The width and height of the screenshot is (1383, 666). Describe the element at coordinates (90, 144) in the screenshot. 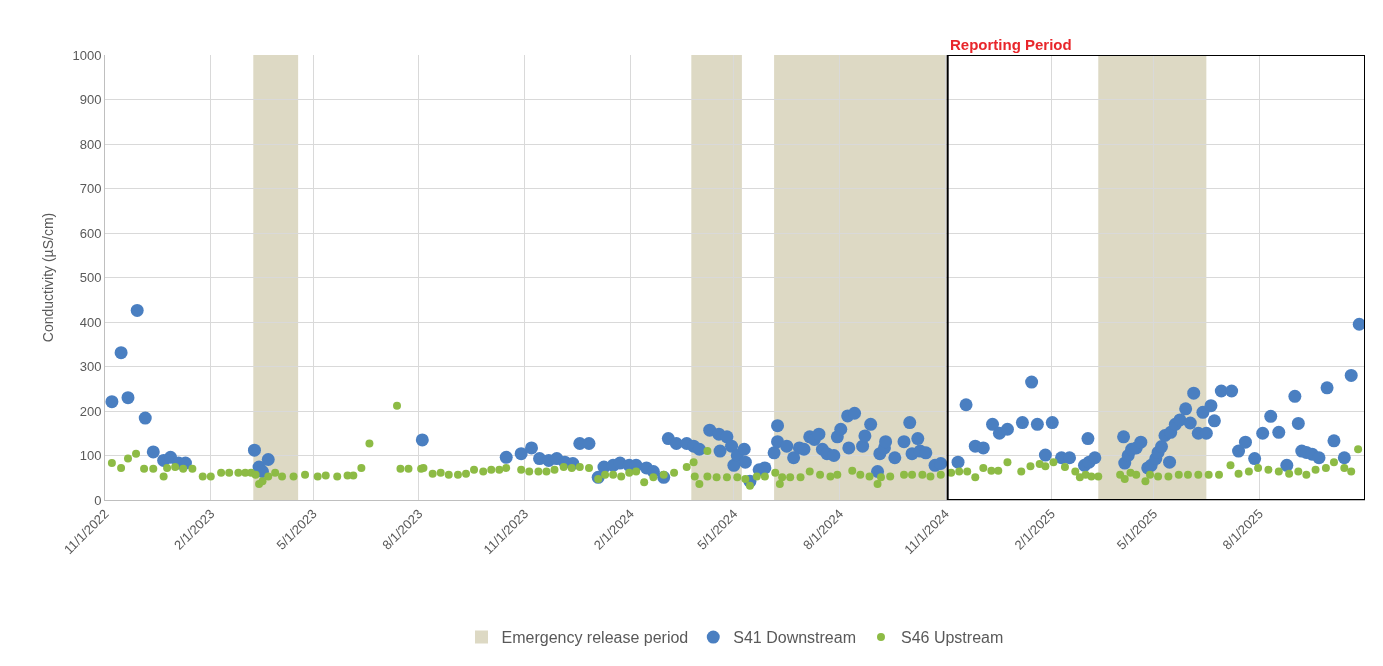

I see `y-tick-label: 800` at that location.